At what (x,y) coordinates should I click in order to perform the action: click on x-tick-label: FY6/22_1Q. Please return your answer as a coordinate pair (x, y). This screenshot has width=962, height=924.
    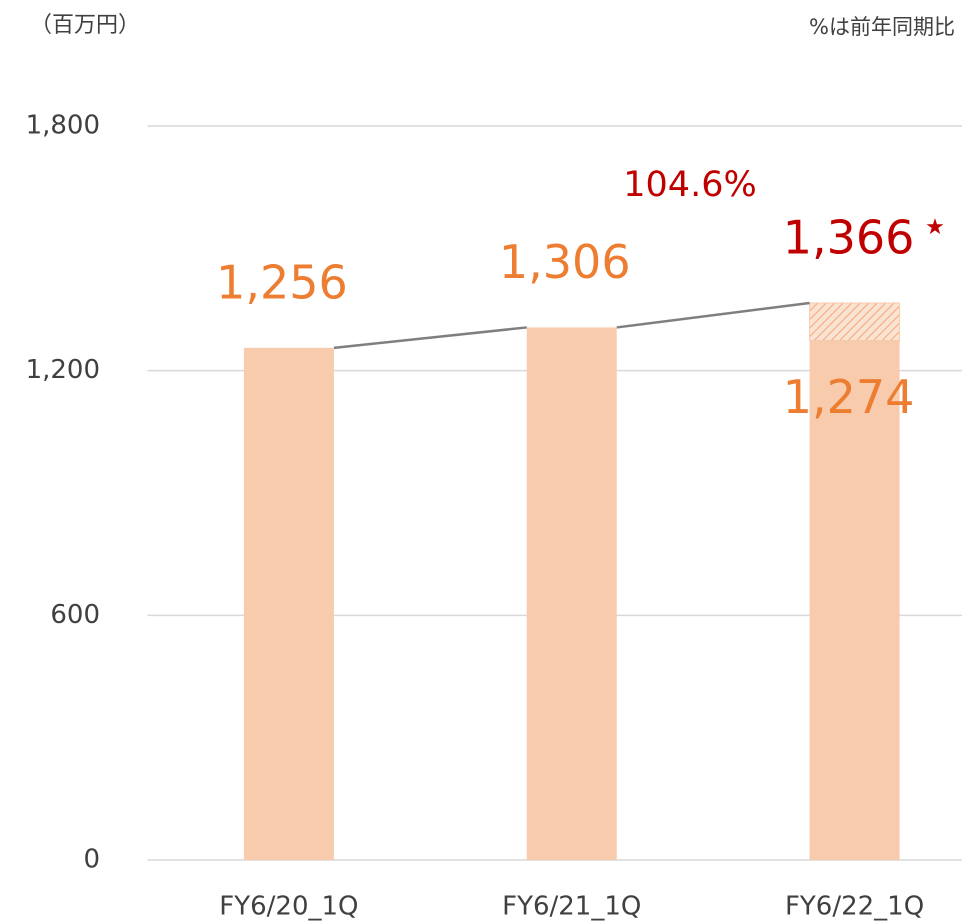
    Looking at the image, I should click on (854, 907).